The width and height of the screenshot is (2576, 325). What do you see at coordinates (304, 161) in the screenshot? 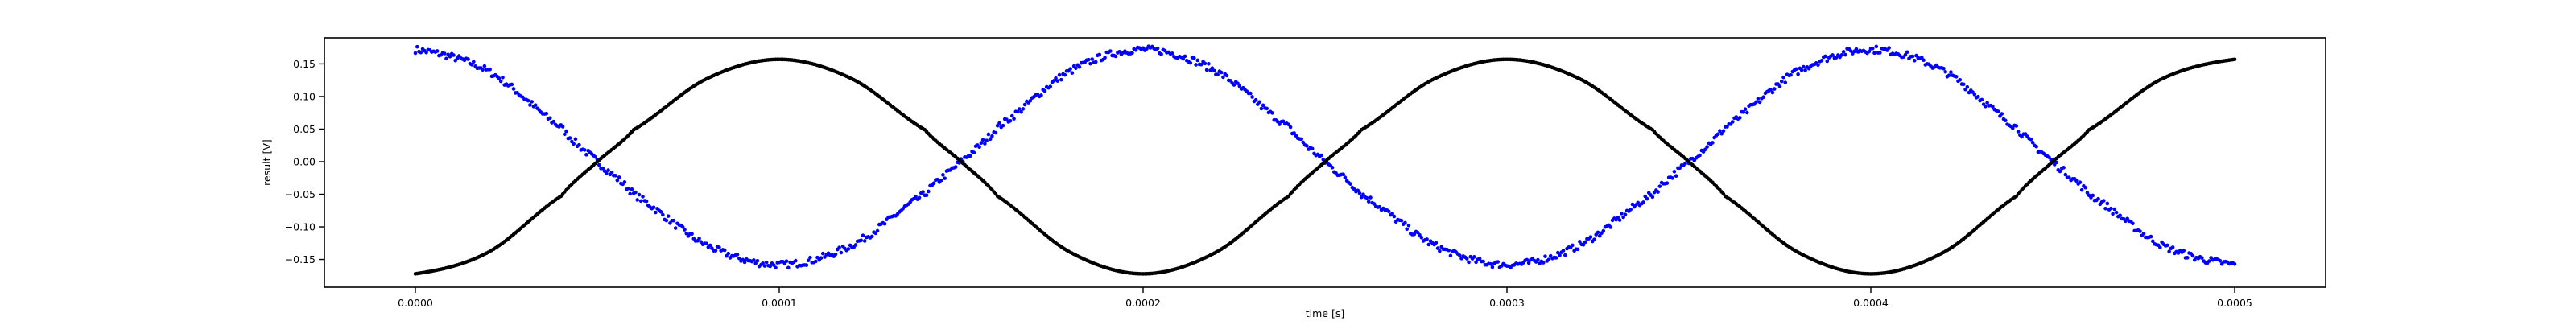
I see `y-axis-ticks: −0.15 −0.10 −0.05 0.00 0.05 0.10 0.15` at bounding box center [304, 161].